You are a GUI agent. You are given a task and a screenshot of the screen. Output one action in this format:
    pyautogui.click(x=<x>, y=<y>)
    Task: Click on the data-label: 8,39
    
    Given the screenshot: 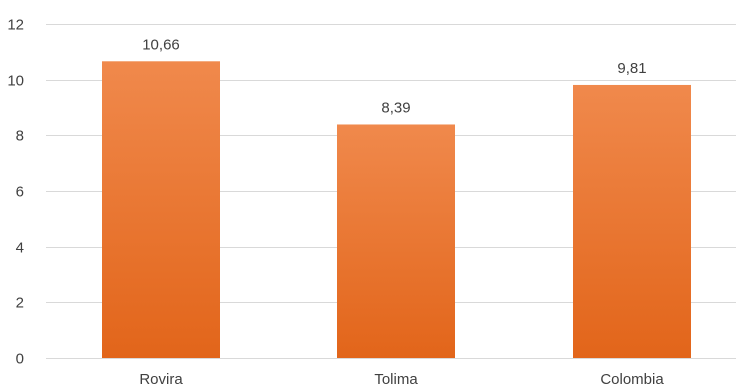 What is the action you would take?
    pyautogui.click(x=395, y=107)
    